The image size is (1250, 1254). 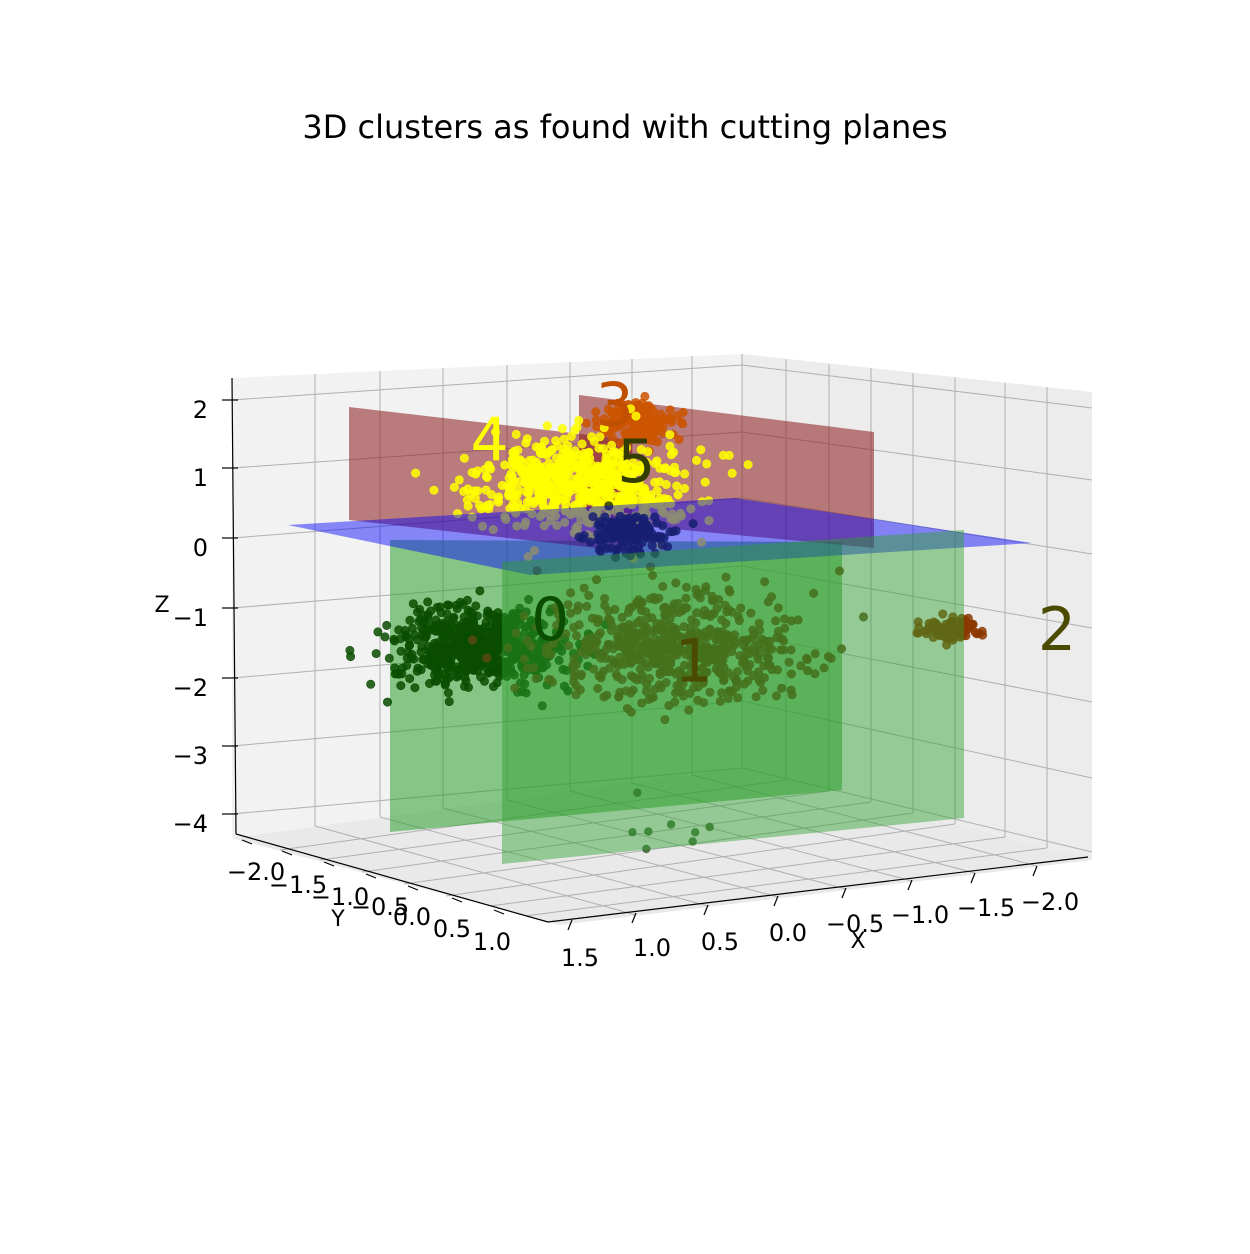 I want to click on z-tick-label: 2, so click(x=200, y=410).